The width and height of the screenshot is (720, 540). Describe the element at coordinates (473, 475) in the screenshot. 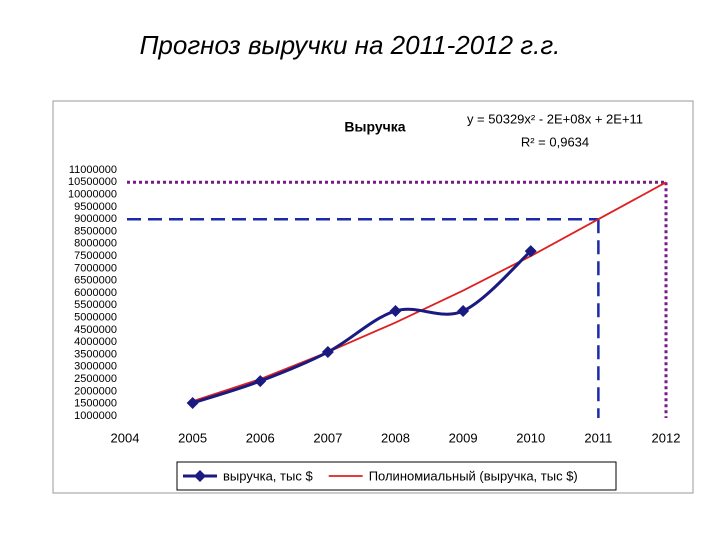

I see `legend-label: Полиномиальный (выручка, тыс $)` at that location.